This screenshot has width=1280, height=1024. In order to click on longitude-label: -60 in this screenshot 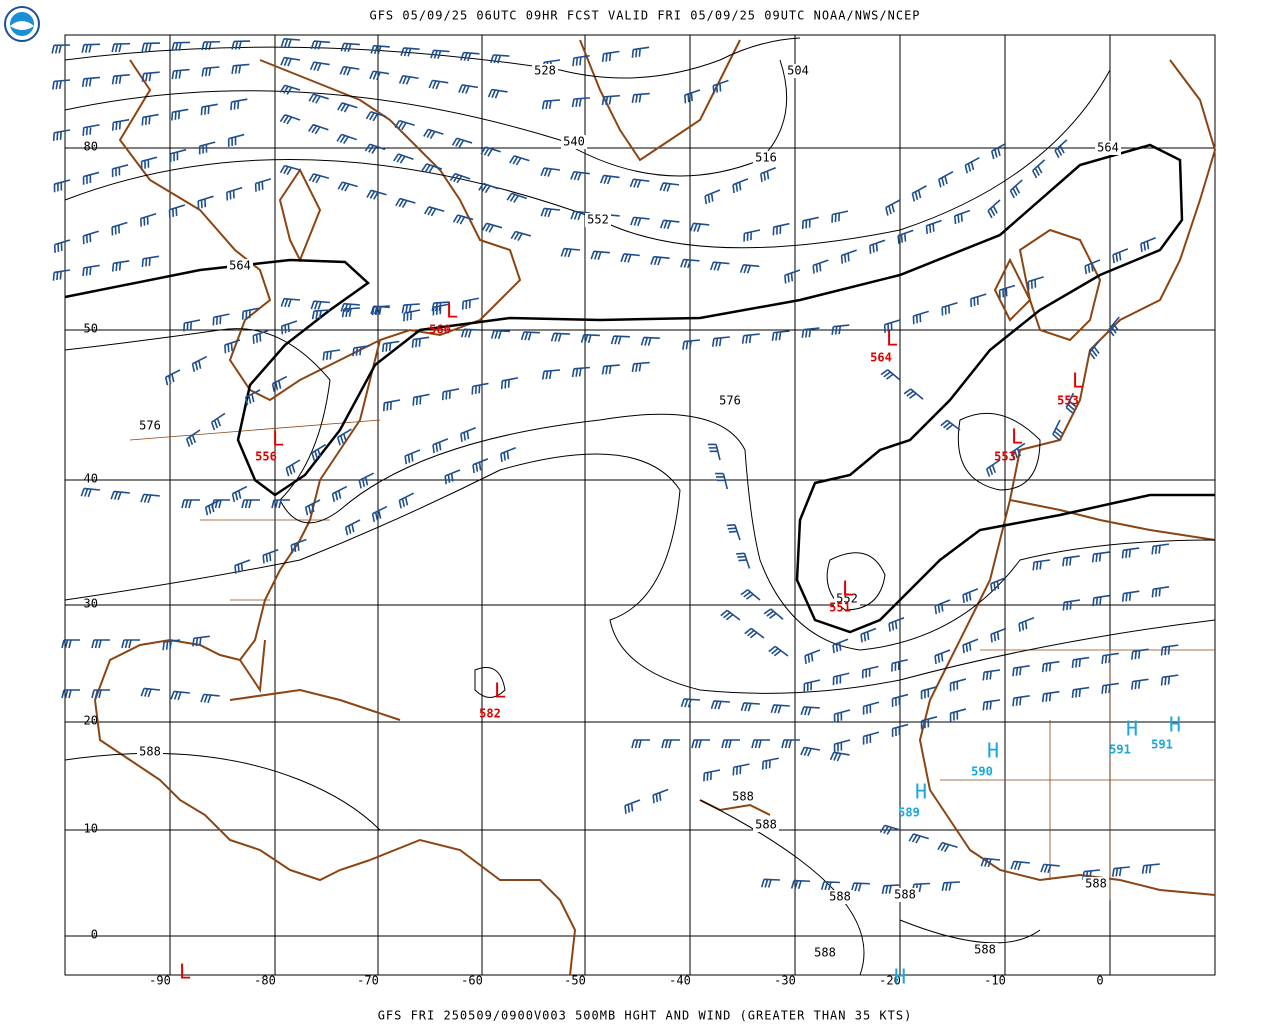, I will do `click(472, 981)`.